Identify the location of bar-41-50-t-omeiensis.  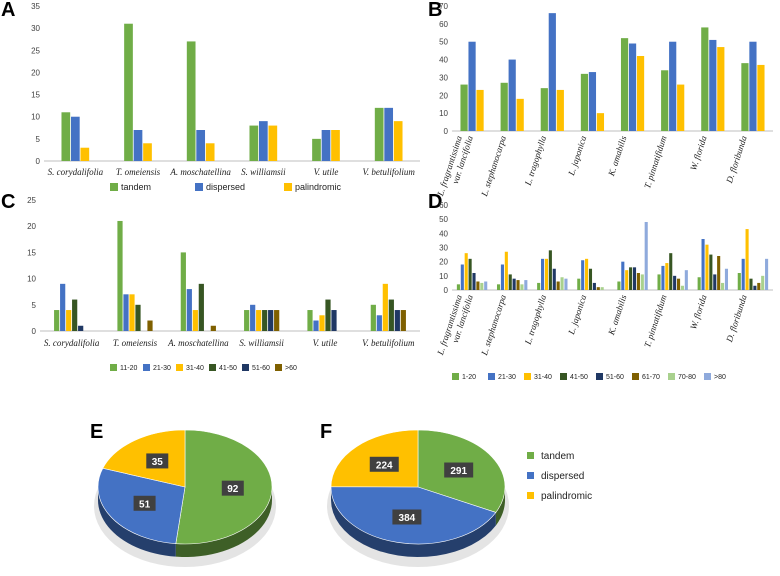
(138, 317).